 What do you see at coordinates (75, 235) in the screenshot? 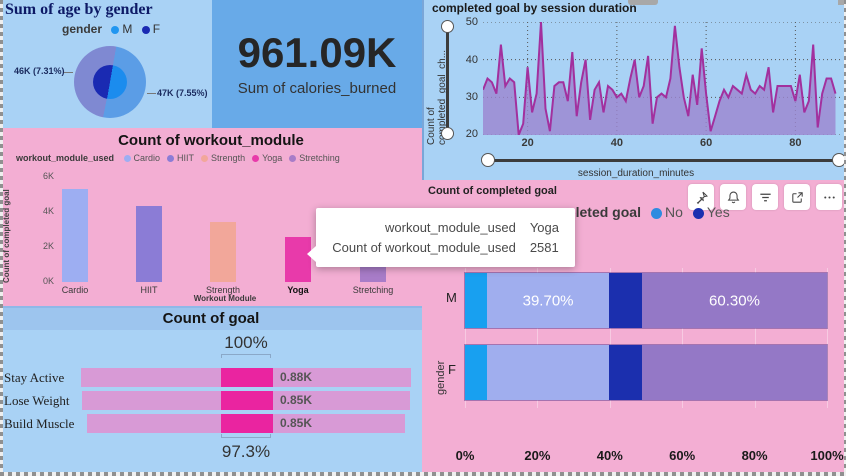
I see `bar-cardio` at bounding box center [75, 235].